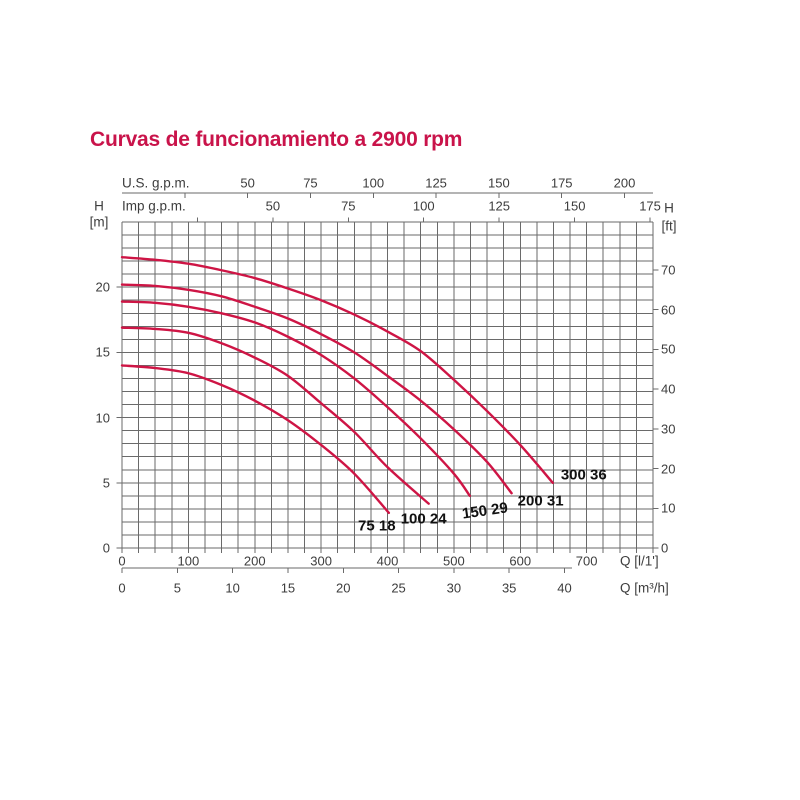 The height and width of the screenshot is (800, 800). Describe the element at coordinates (668, 468) in the screenshot. I see `h-ft-tick-label: 20` at that location.